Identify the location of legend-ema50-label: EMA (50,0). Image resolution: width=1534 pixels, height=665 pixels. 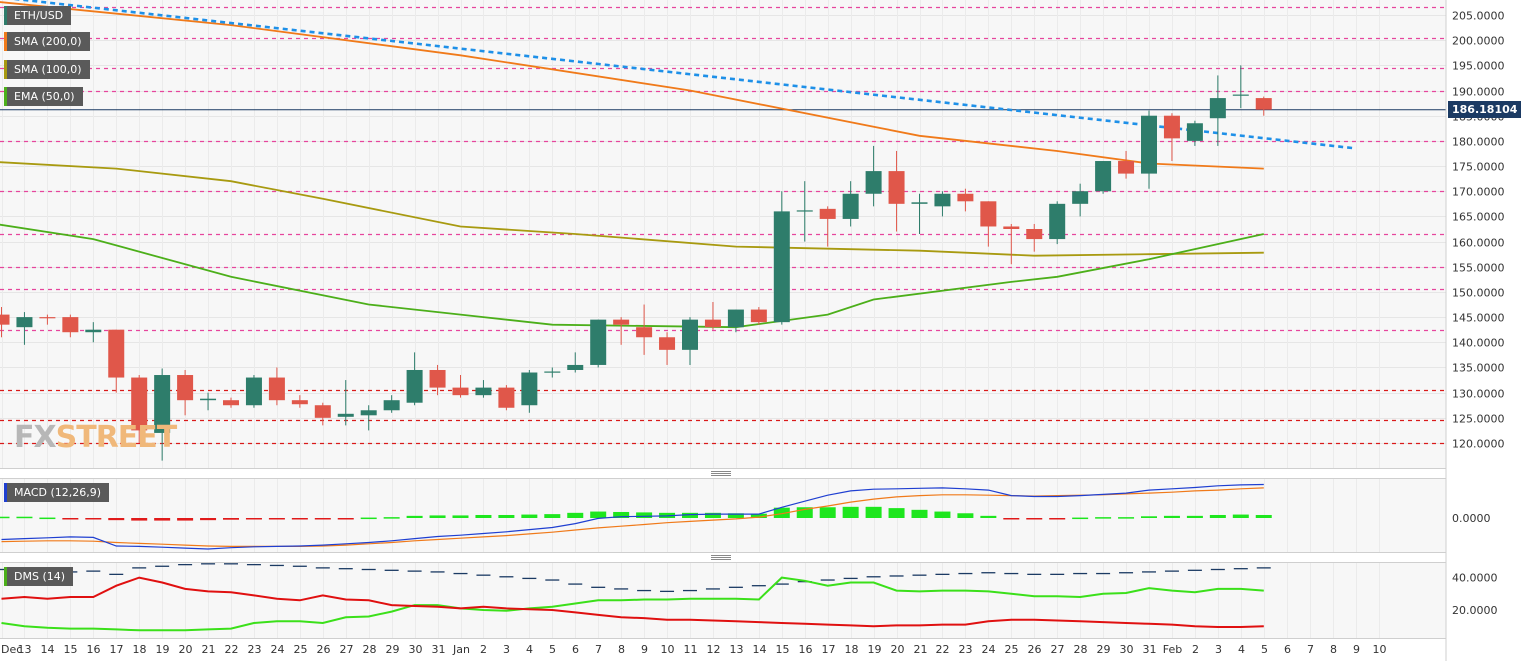
(44, 96).